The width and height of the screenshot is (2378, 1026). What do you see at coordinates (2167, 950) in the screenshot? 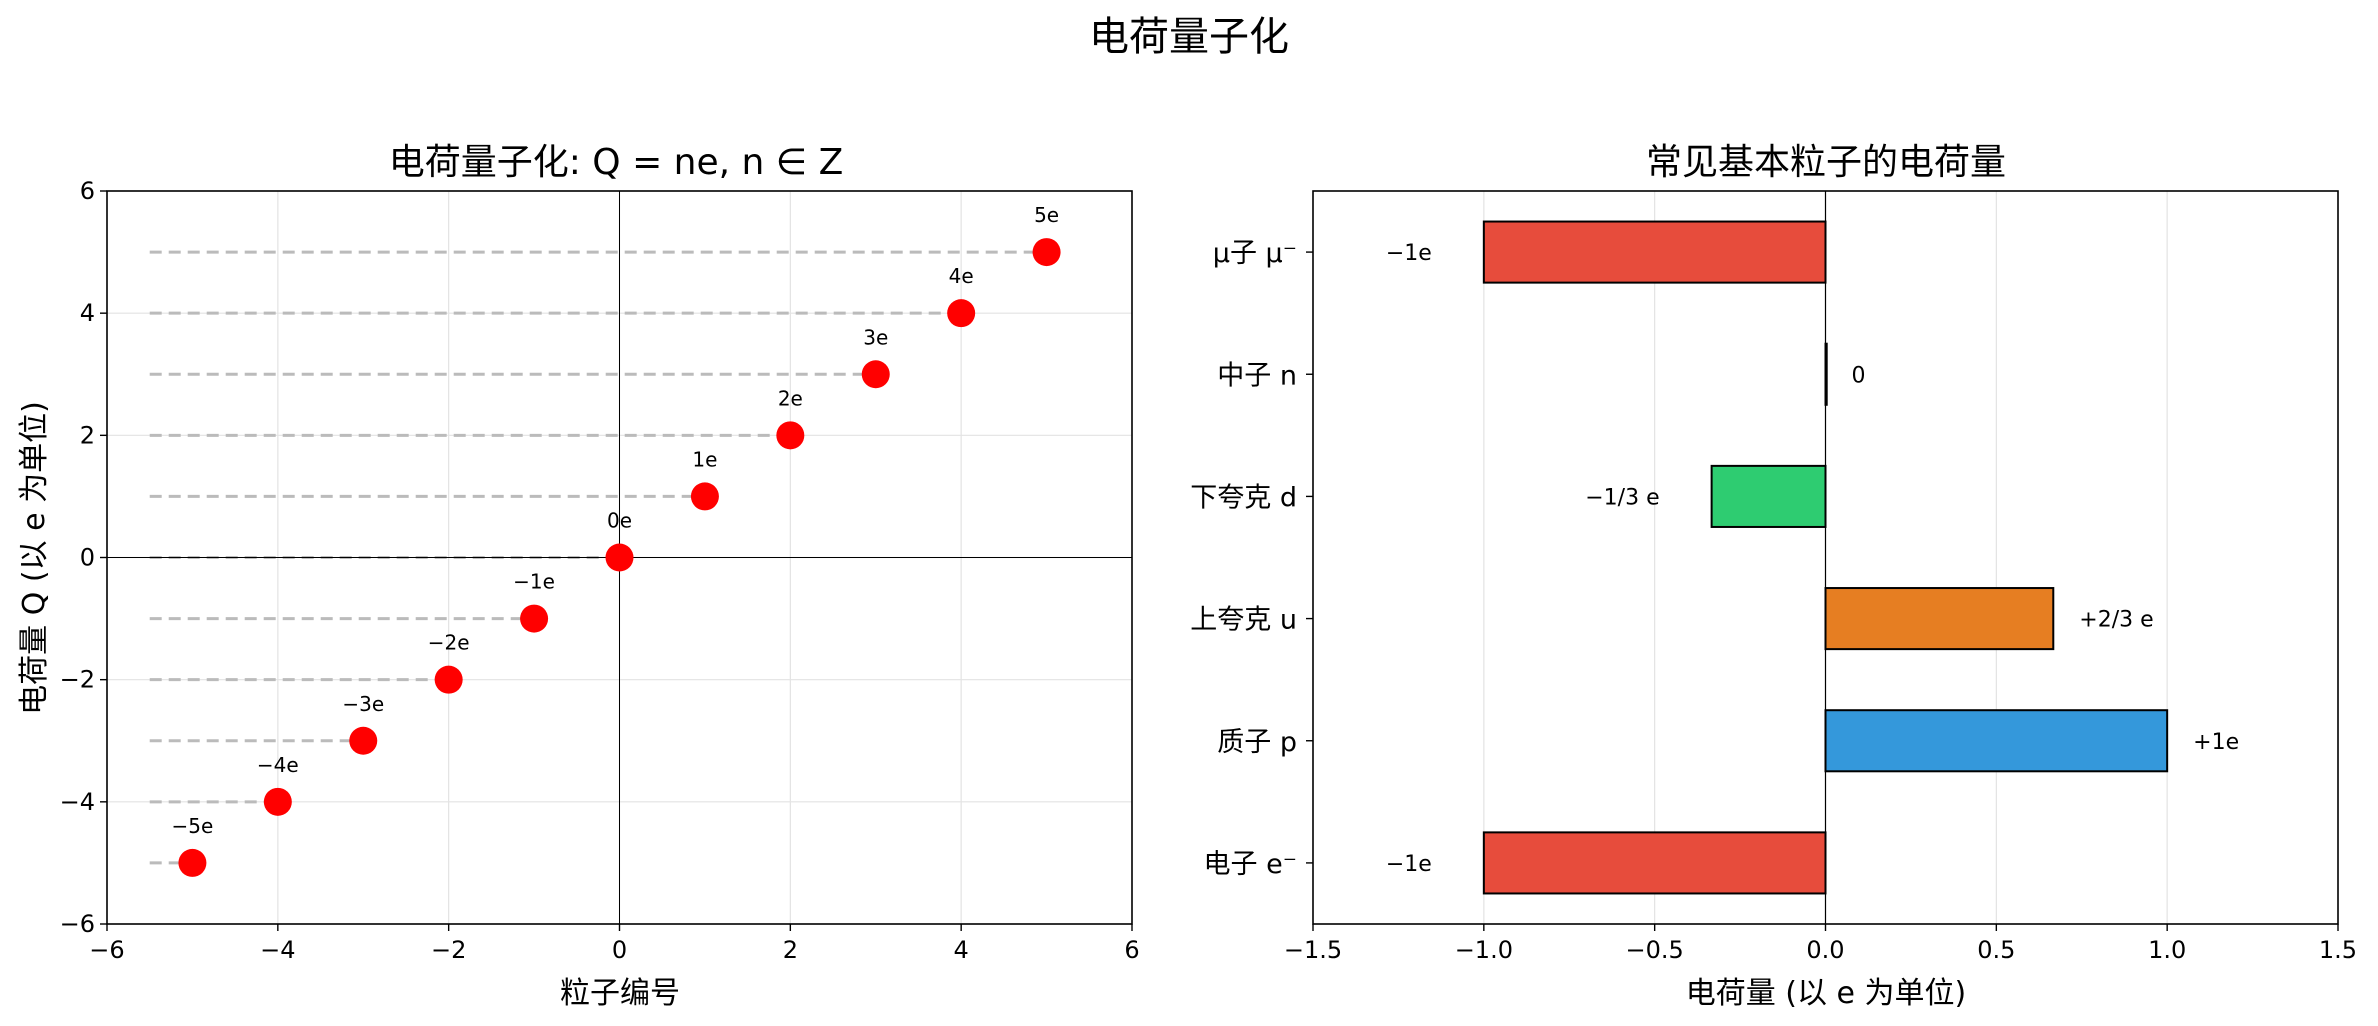
I see `bar-x-tick-label: 1.0` at bounding box center [2167, 950].